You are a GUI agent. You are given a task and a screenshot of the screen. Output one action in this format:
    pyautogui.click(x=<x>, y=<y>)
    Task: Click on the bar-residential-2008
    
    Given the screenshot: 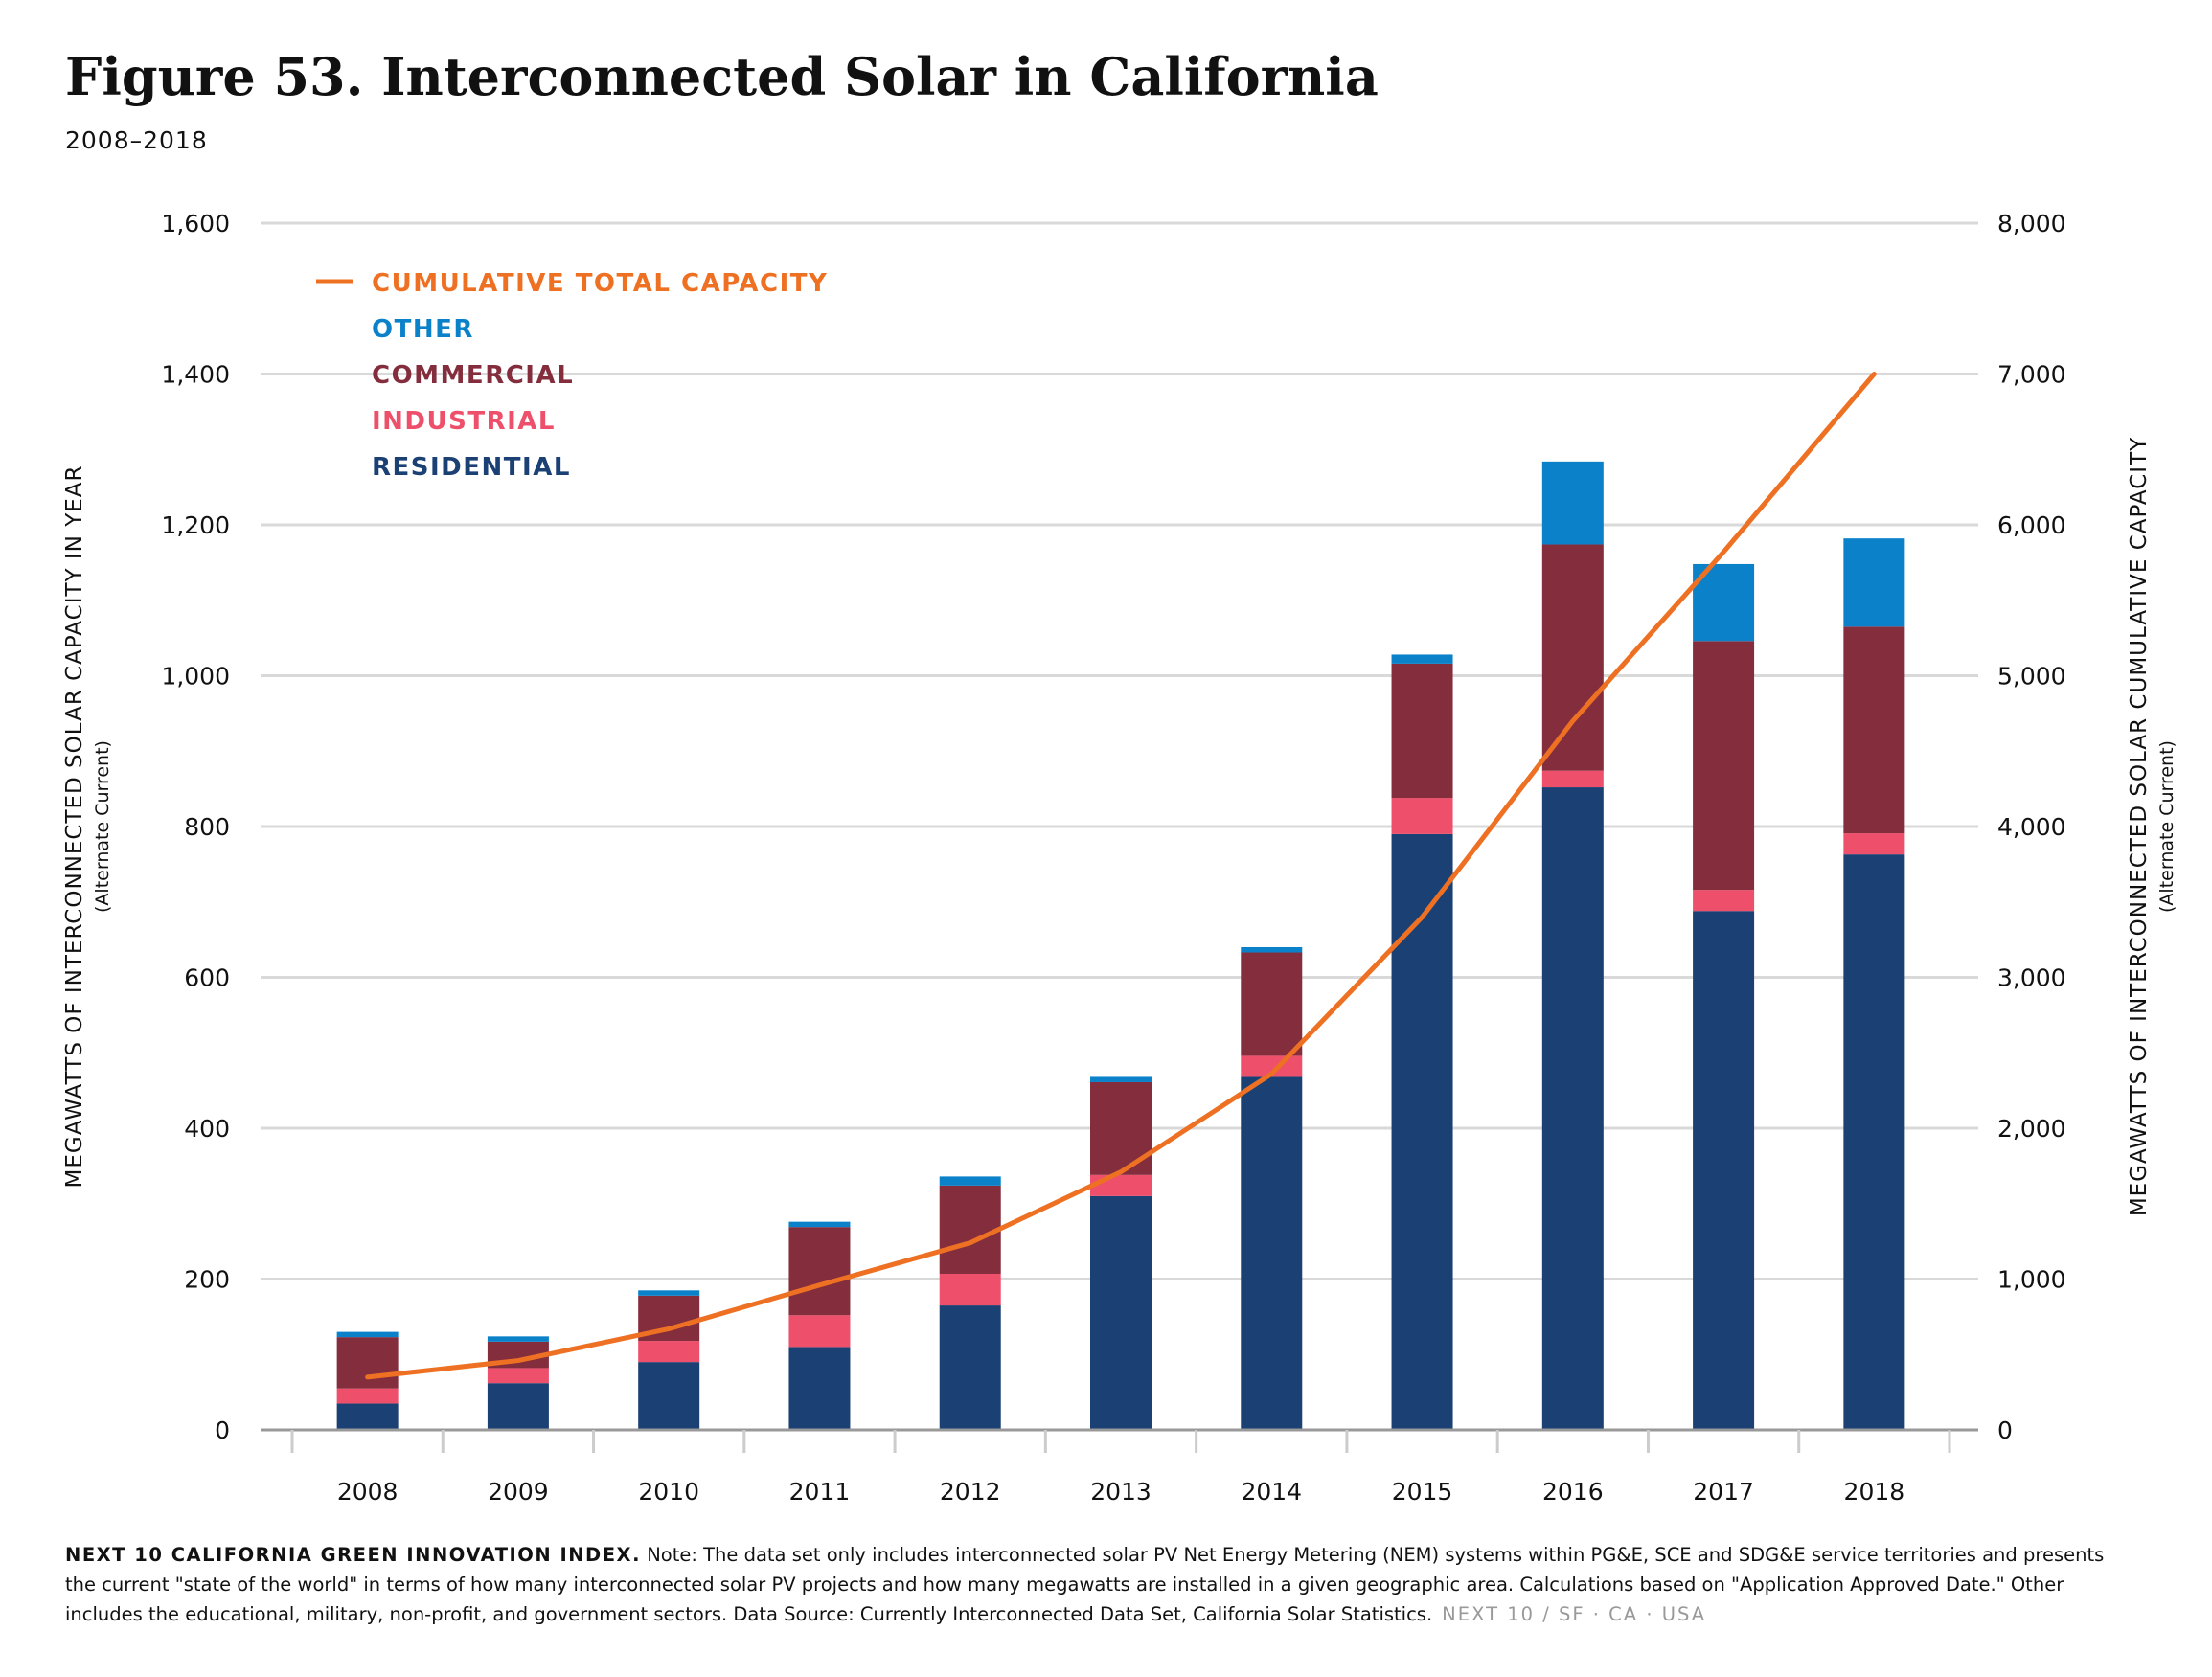 What is the action you would take?
    pyautogui.click(x=367, y=1416)
    